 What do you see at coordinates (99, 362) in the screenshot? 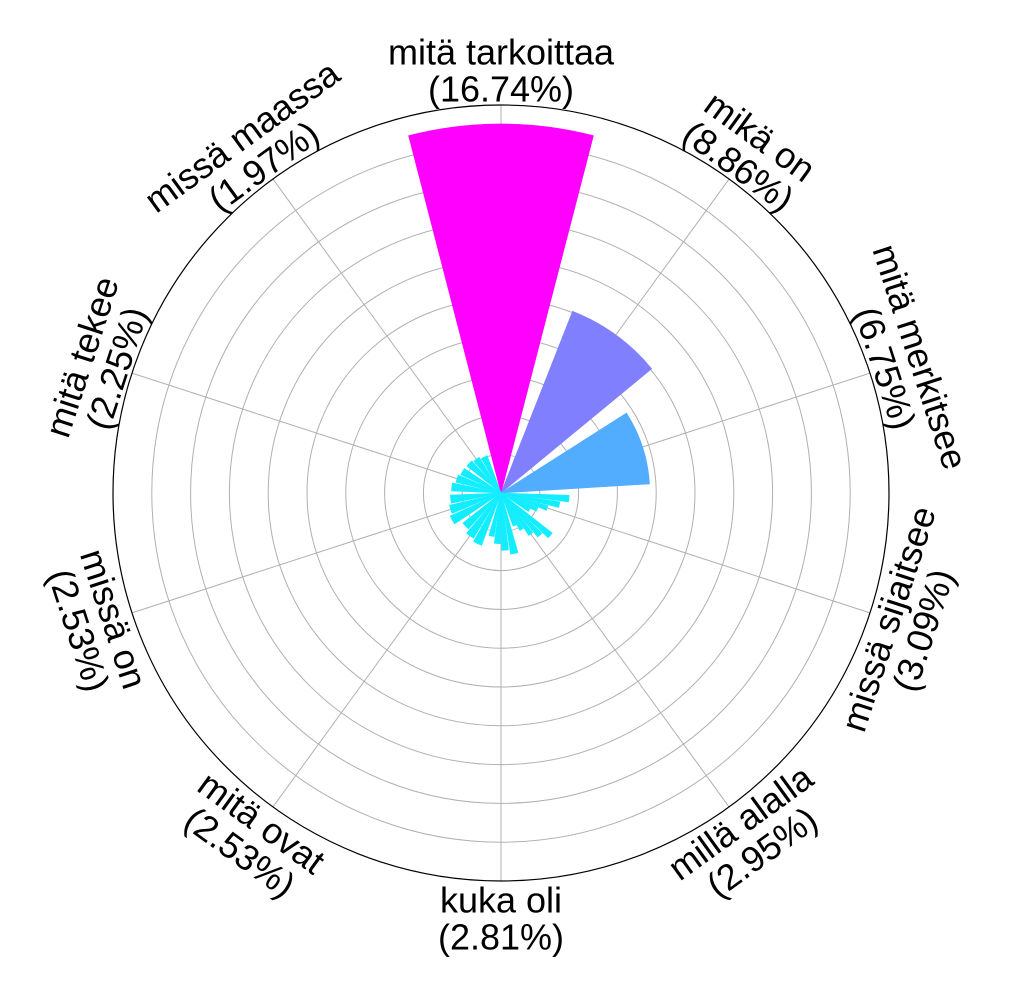
I see `category-label: mitä tekee(2.25%)` at bounding box center [99, 362].